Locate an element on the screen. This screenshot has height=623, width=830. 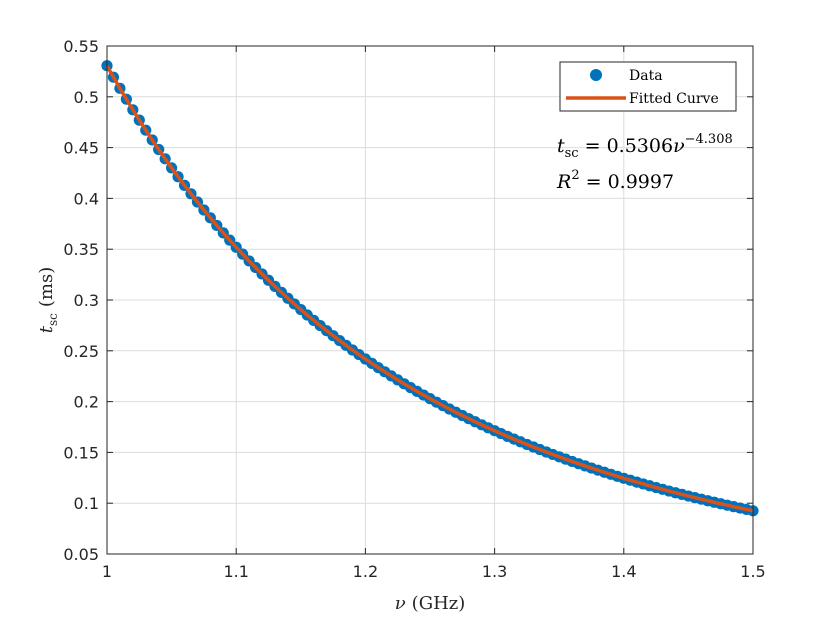
x-axis-unit: (GHz) is located at coordinates (439, 603).